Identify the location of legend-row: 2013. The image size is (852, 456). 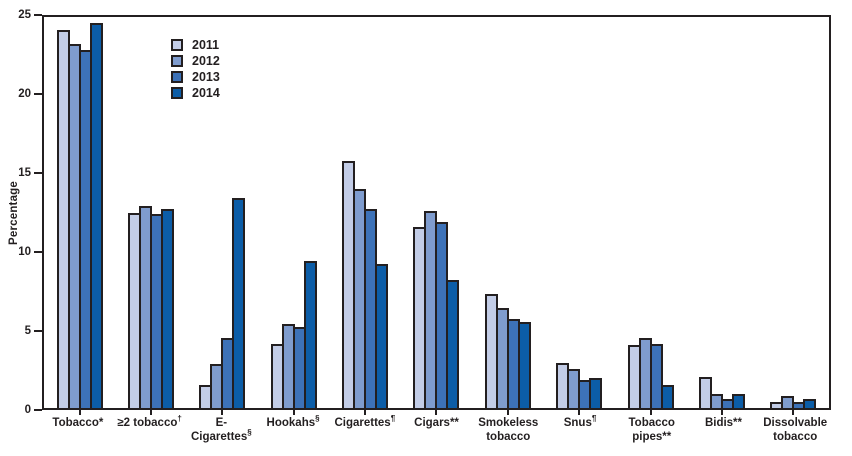
(195, 77).